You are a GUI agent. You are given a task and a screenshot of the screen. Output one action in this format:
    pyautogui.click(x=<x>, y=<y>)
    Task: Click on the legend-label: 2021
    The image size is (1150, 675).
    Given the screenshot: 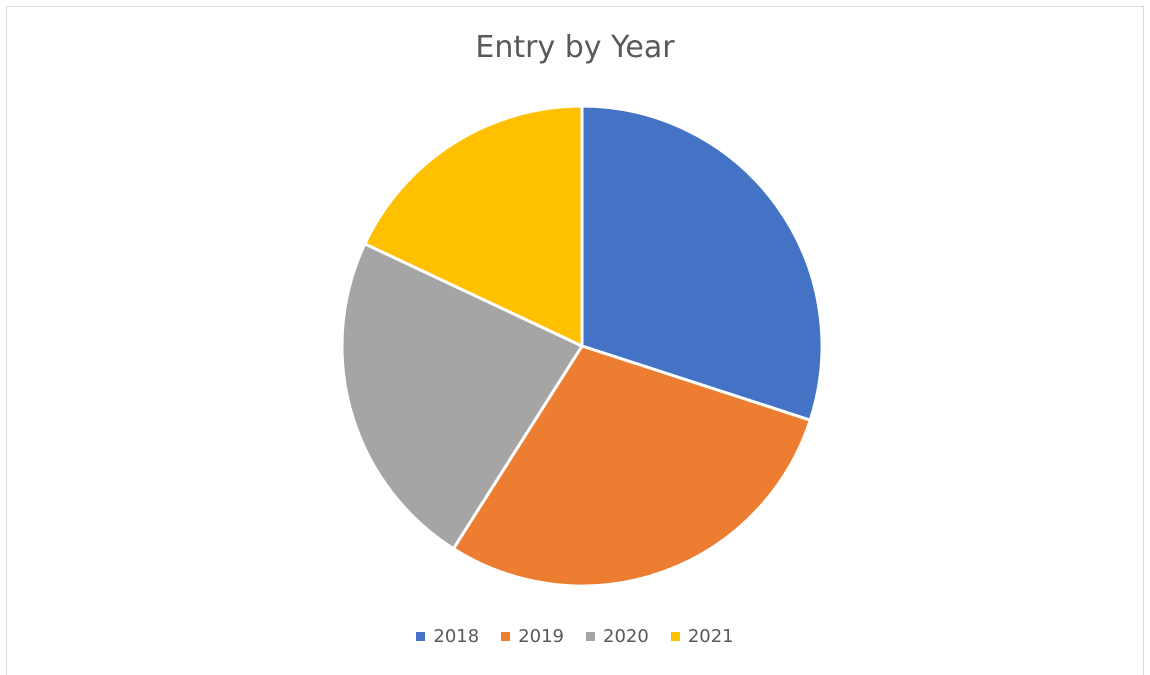 What is the action you would take?
    pyautogui.click(x=710, y=636)
    